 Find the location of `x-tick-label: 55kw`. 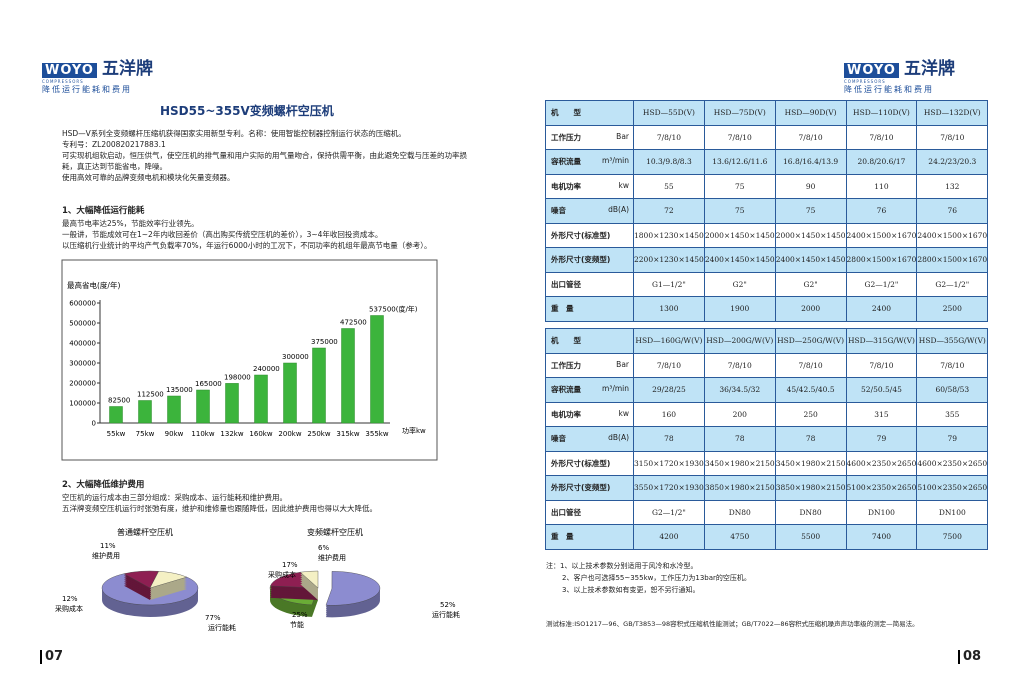

x-tick-label: 55kw is located at coordinates (116, 434).